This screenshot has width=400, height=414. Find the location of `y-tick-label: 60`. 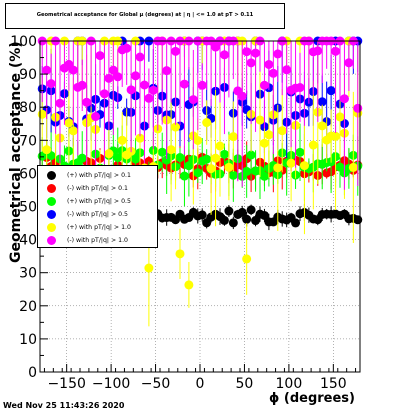

y-tick-label: 60 is located at coordinates (28, 174).